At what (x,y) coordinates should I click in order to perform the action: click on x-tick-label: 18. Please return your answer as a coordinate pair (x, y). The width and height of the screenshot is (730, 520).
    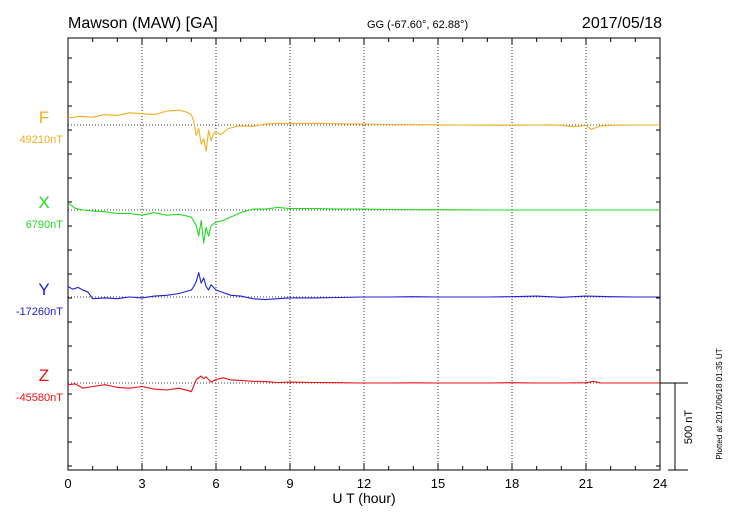
    Looking at the image, I should click on (512, 483).